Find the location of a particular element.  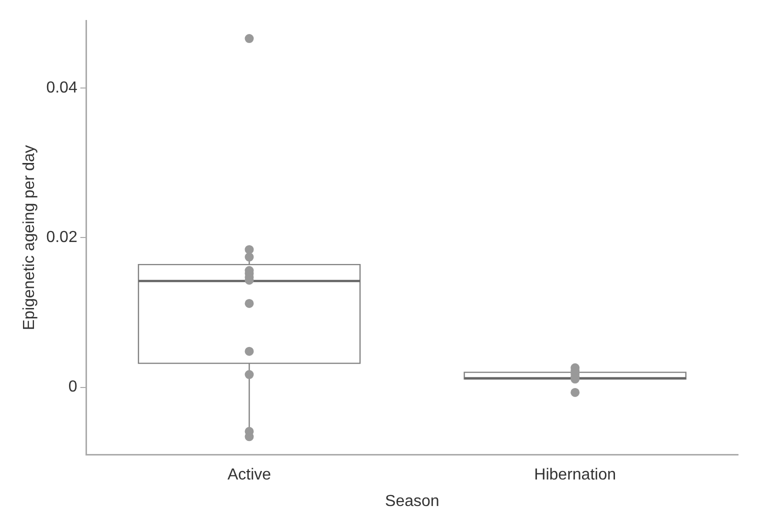

y-tick-label: 0.02 is located at coordinates (62, 237).